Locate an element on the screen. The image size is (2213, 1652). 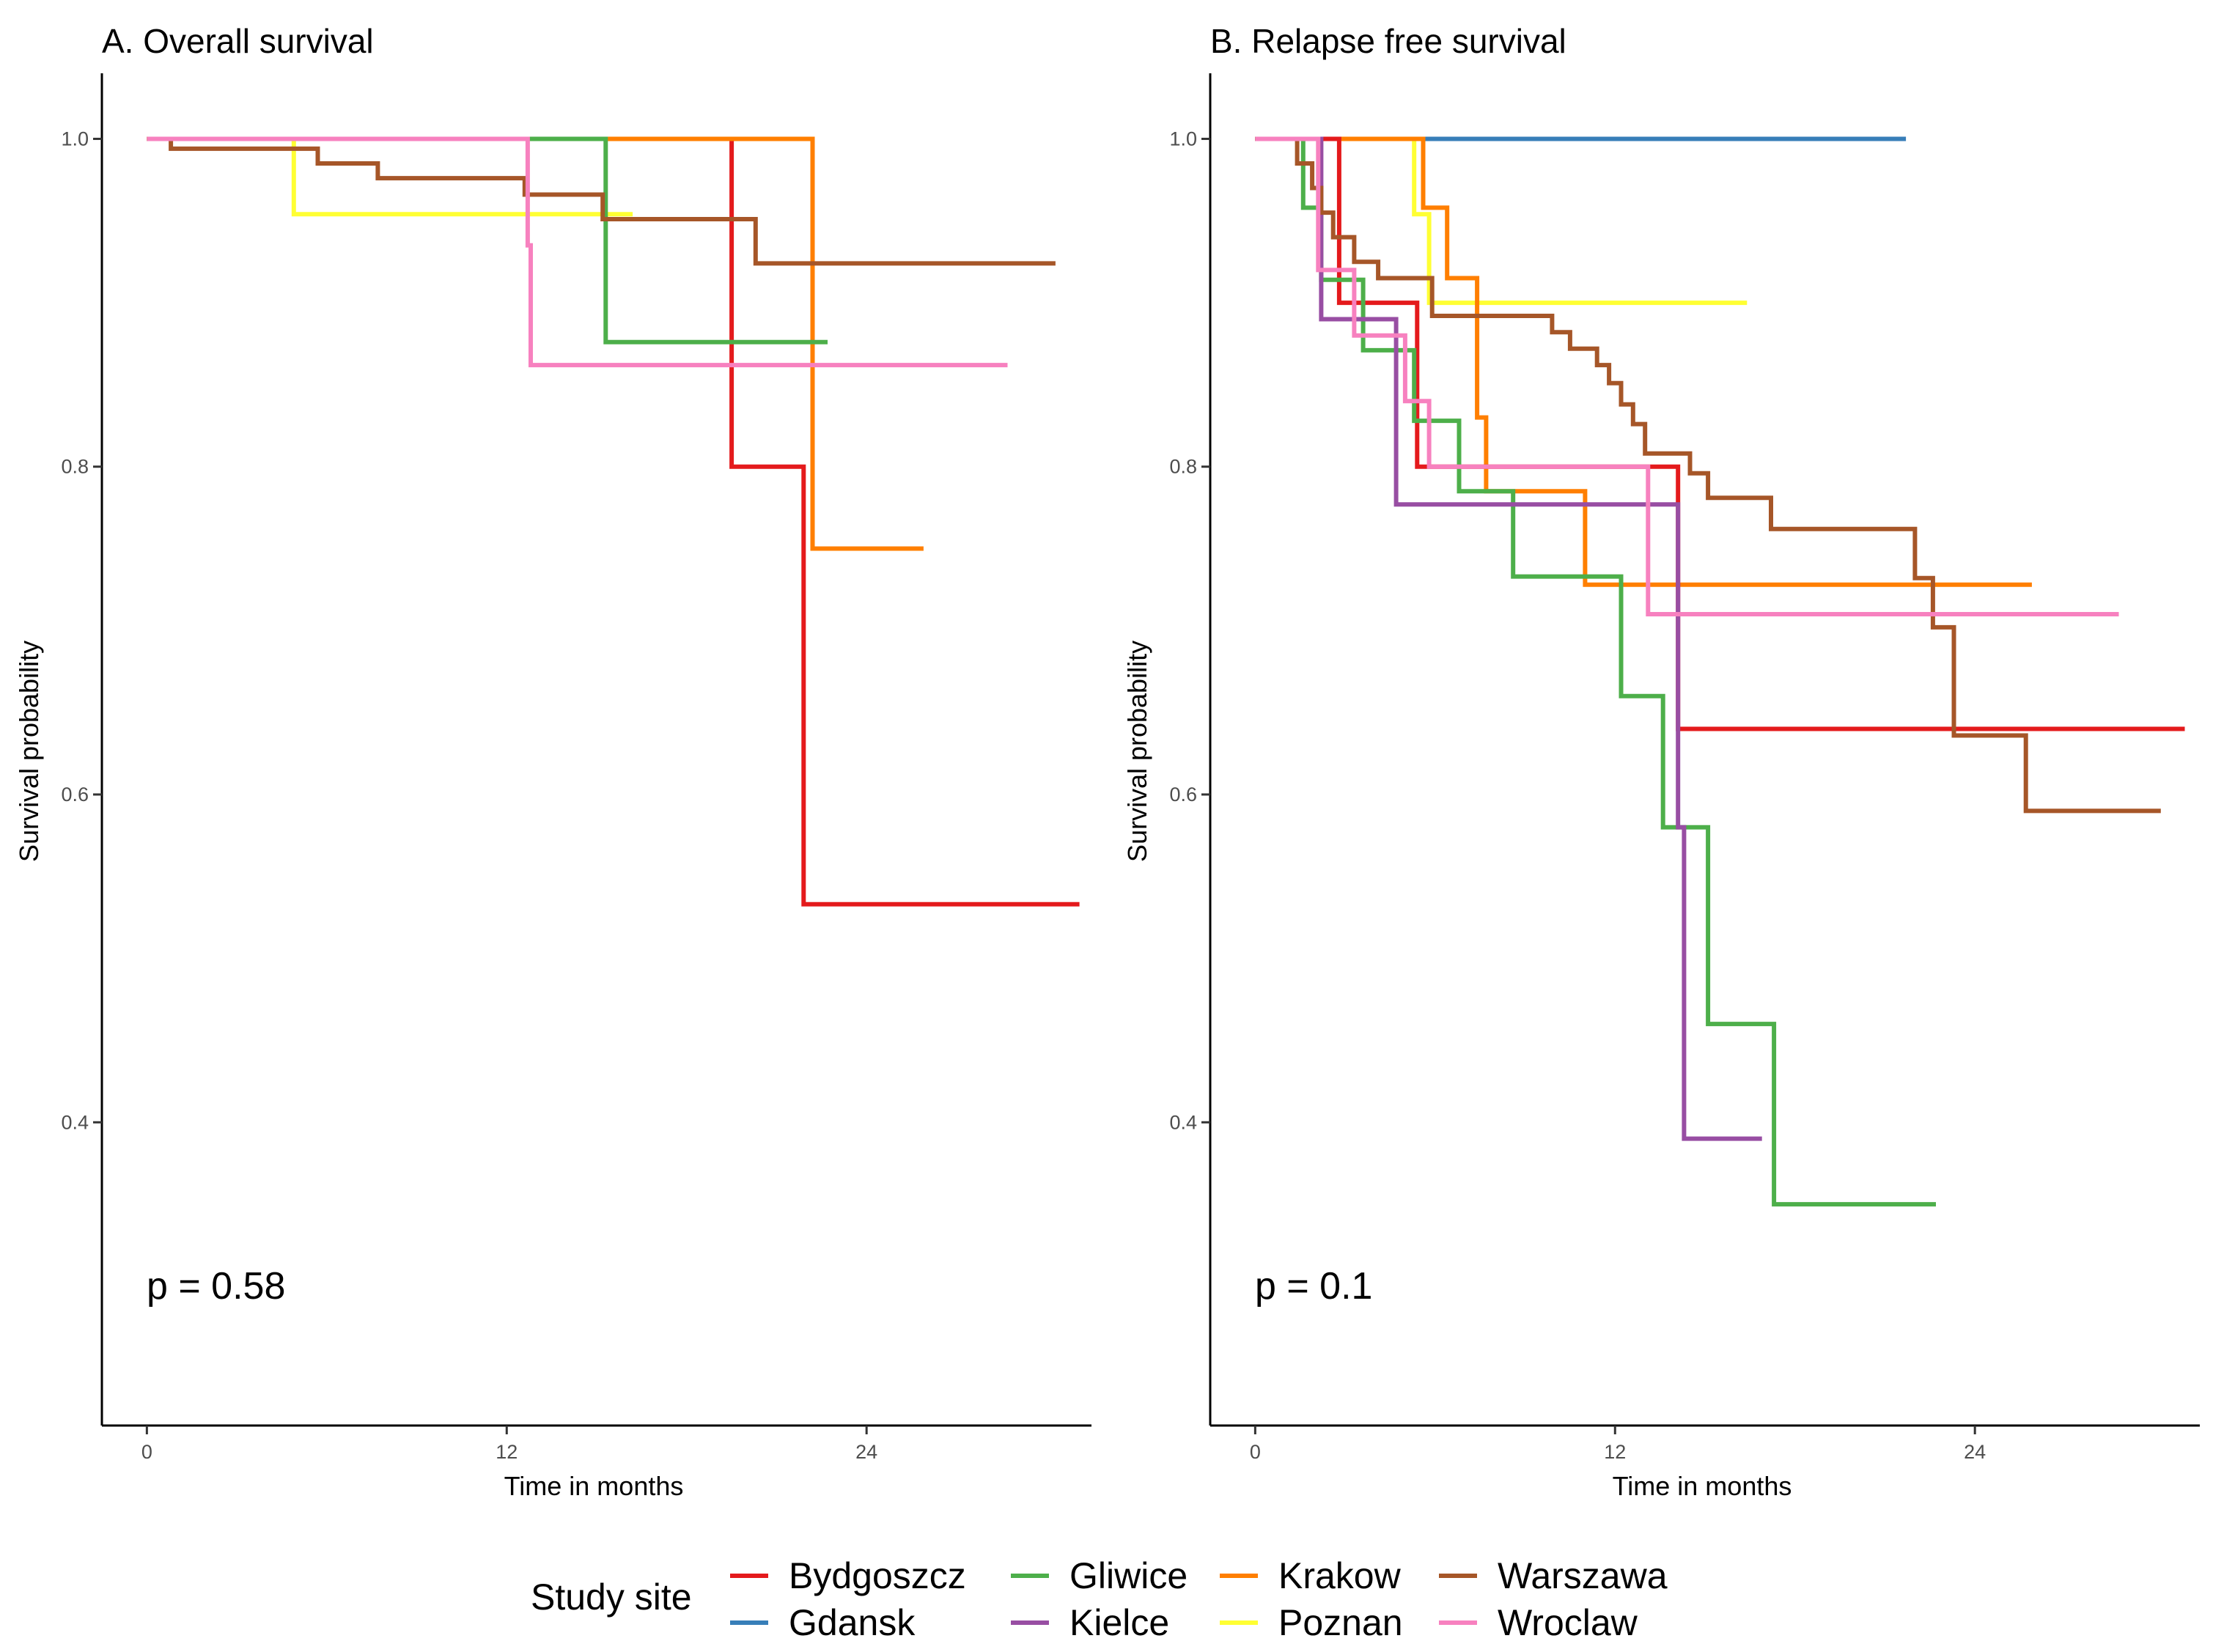
legend-title: Study site is located at coordinates (611, 1597).